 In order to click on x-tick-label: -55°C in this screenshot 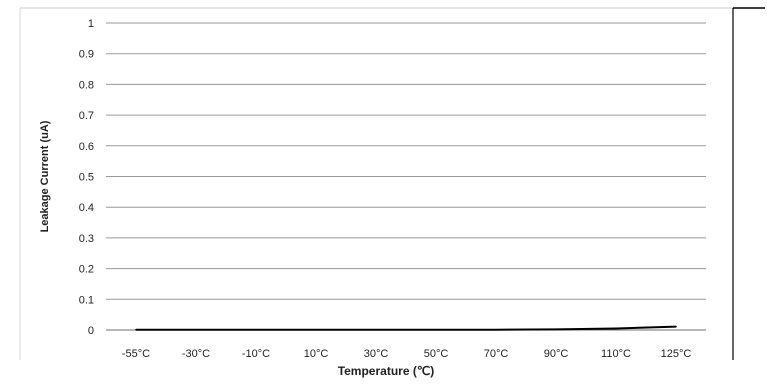, I will do `click(136, 354)`.